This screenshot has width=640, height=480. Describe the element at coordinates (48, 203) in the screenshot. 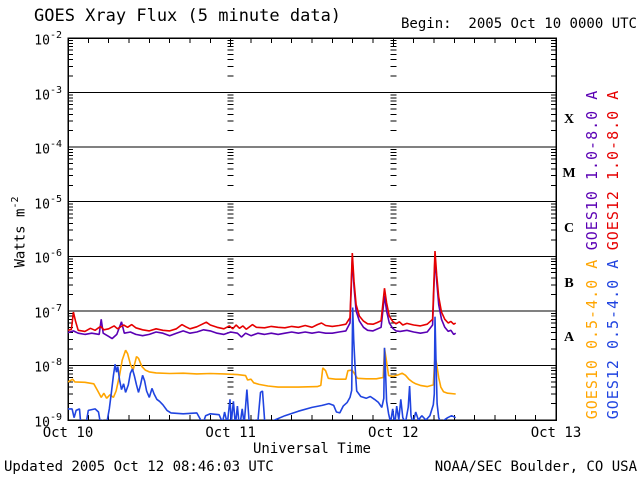

I see `y-tick-label-10e-5: 10⁻⁵` at that location.